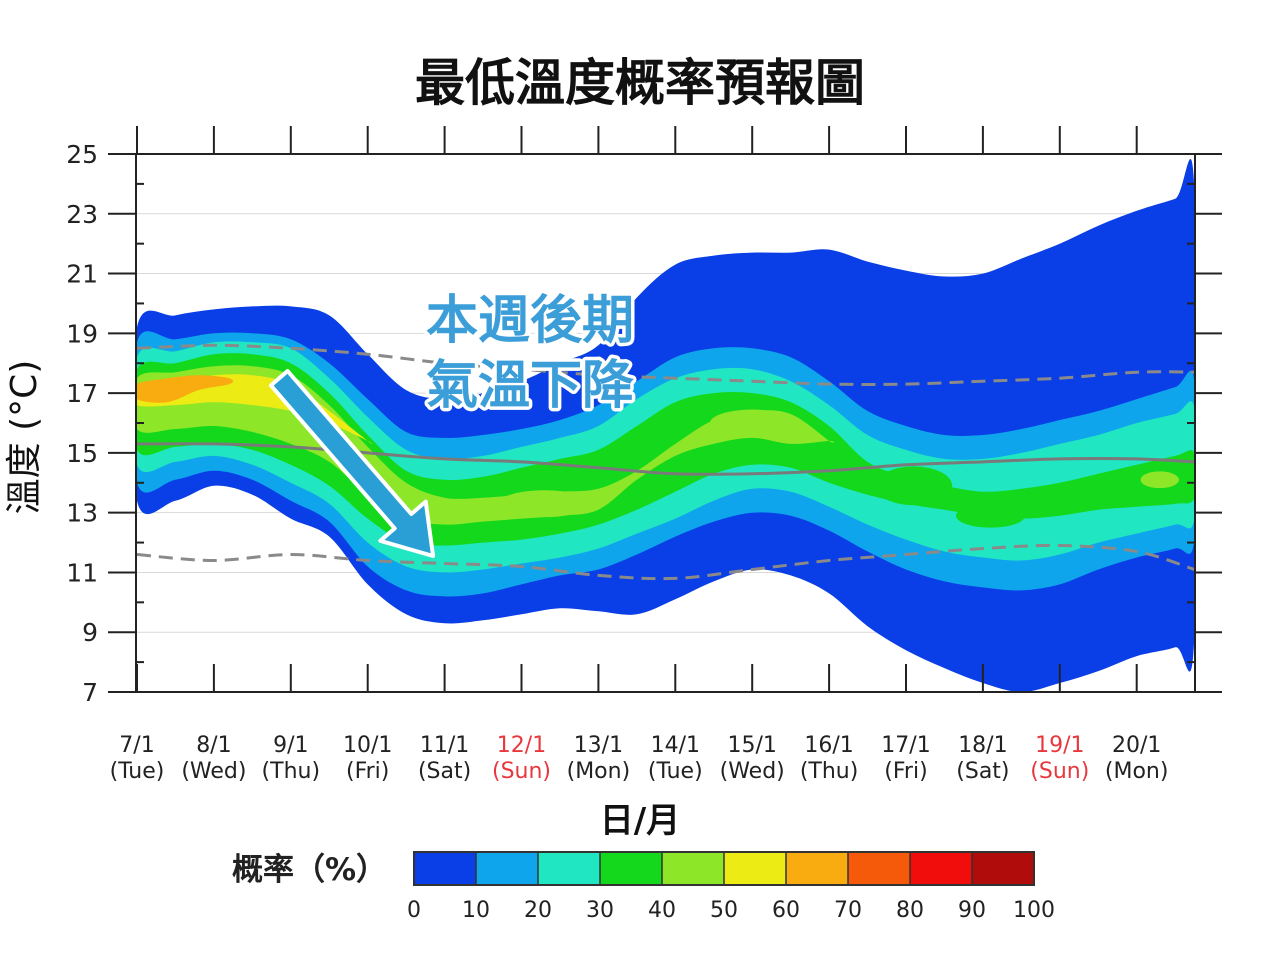  Describe the element at coordinates (24, 437) in the screenshot. I see `y-axis-label: 溫度 (°C)` at that location.